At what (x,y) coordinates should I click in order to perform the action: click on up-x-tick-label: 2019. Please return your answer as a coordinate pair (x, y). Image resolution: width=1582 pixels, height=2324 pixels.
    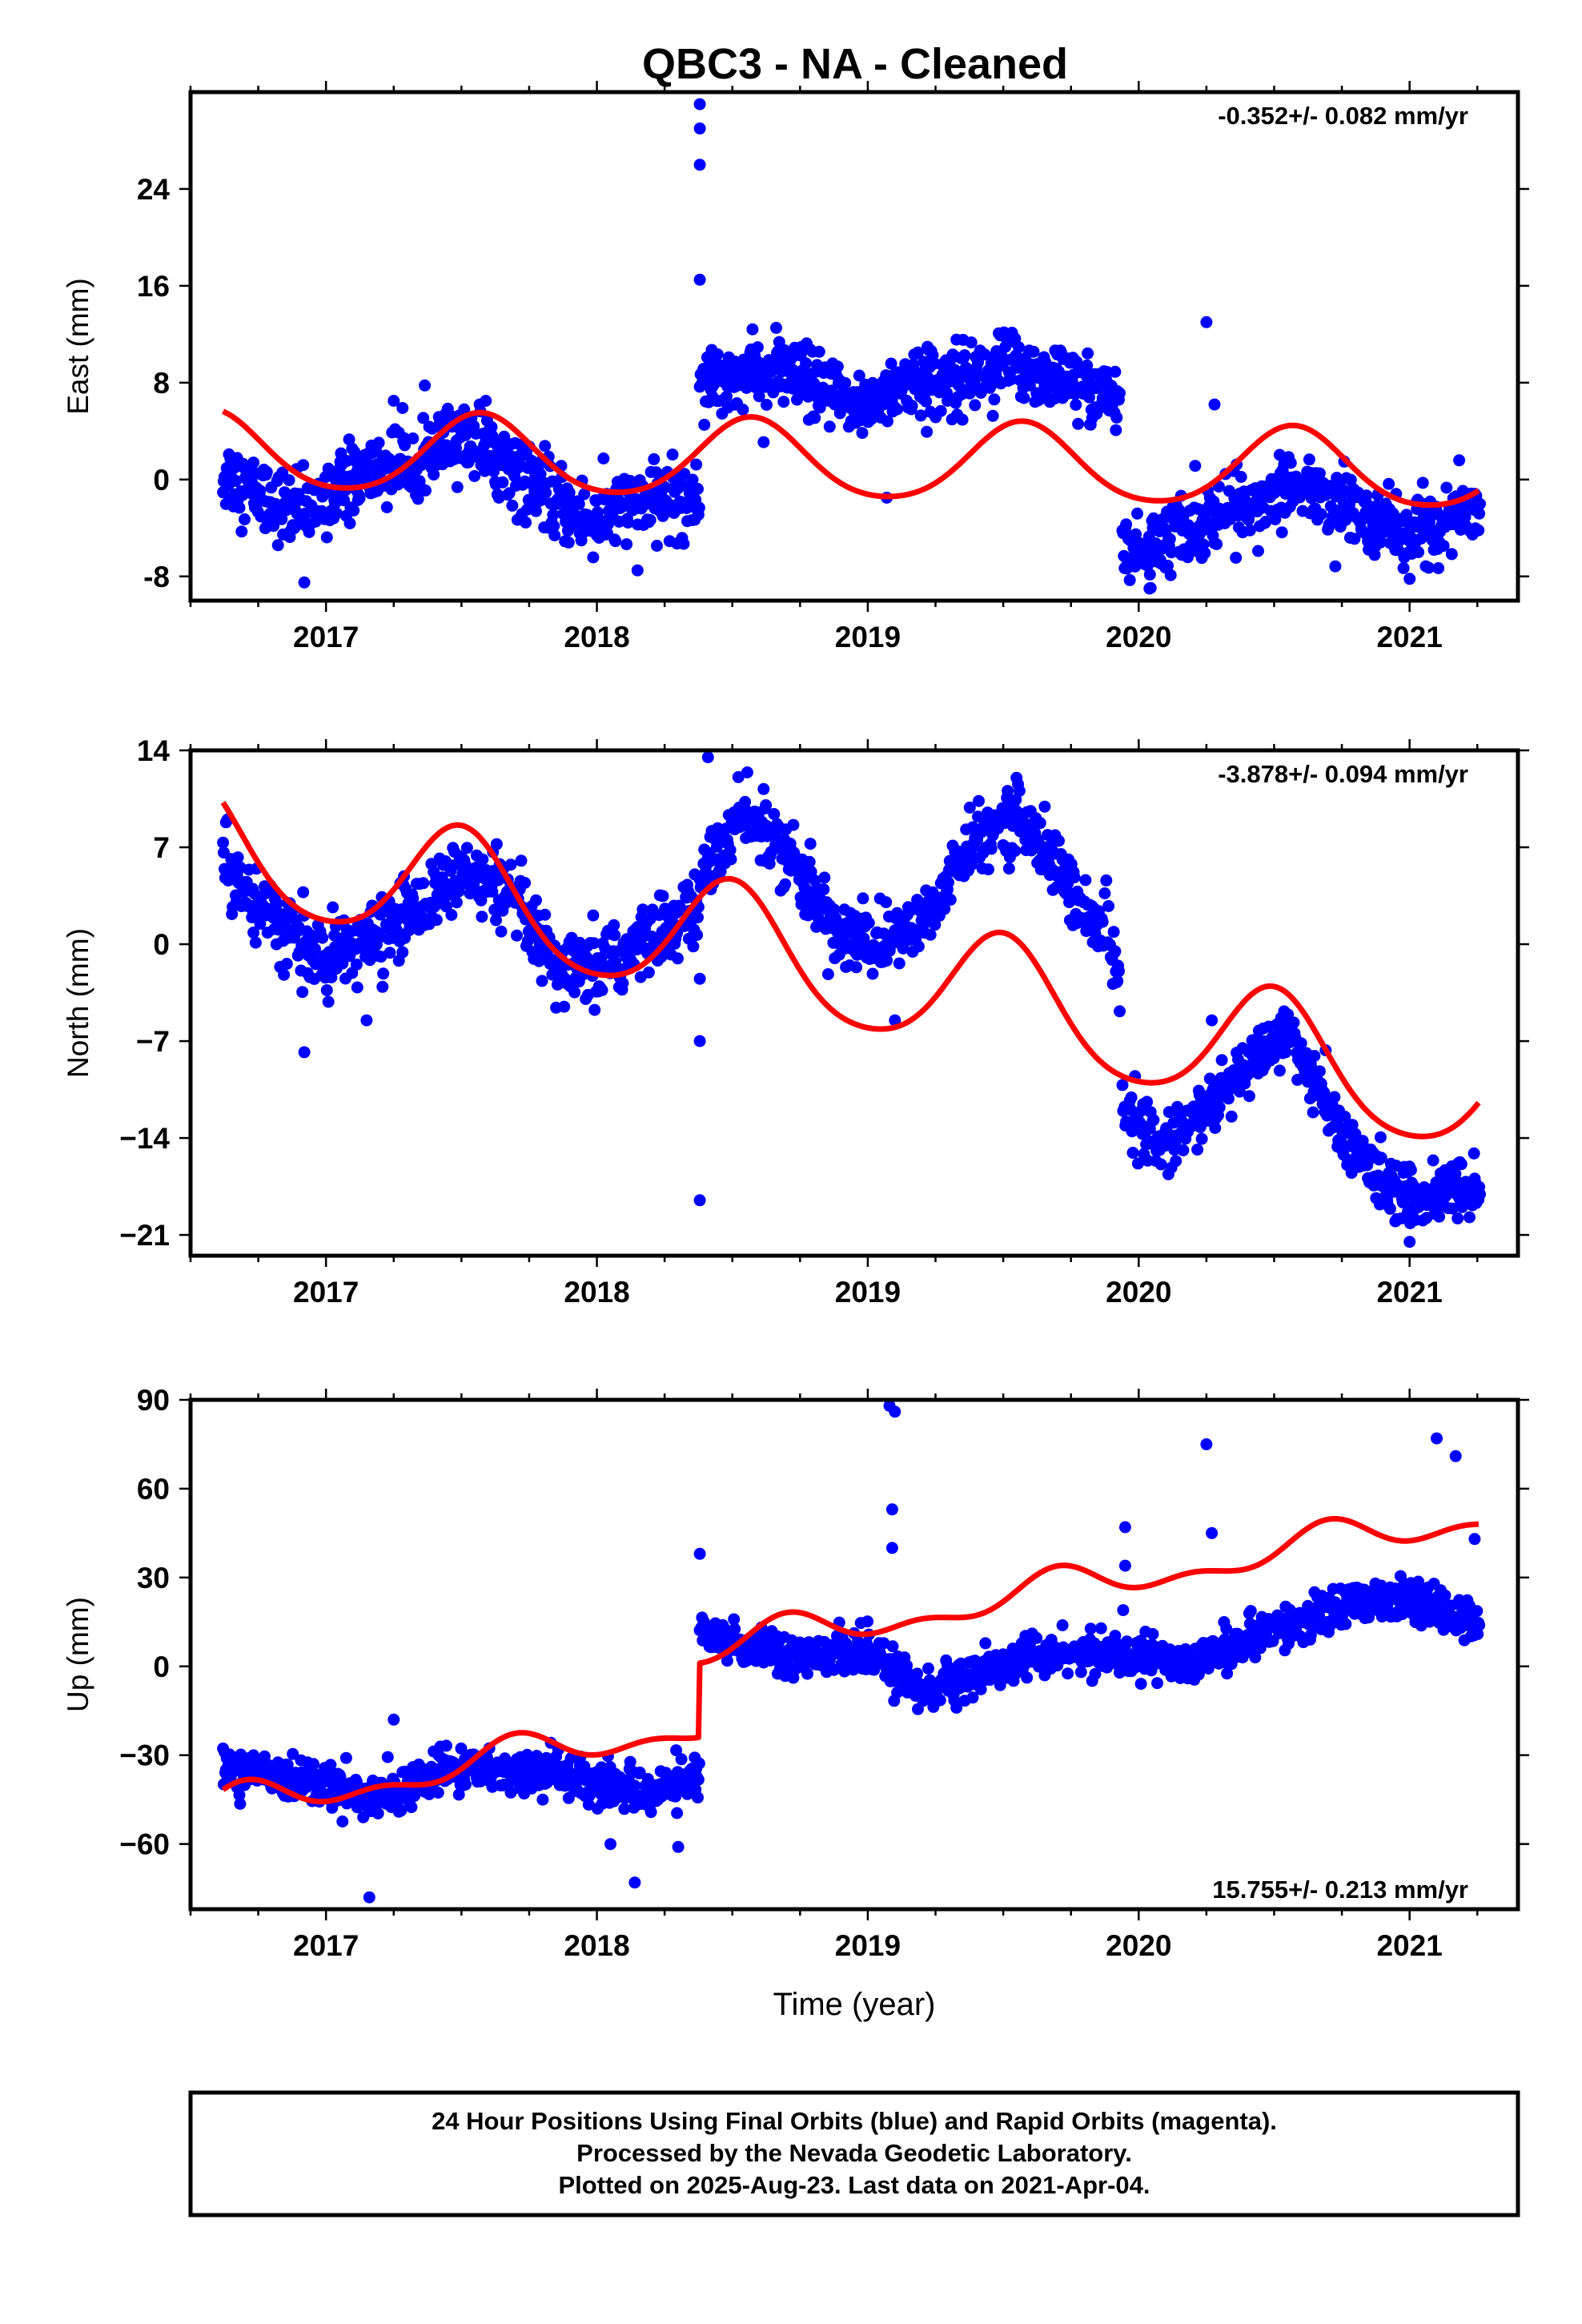
    Looking at the image, I should click on (868, 1945).